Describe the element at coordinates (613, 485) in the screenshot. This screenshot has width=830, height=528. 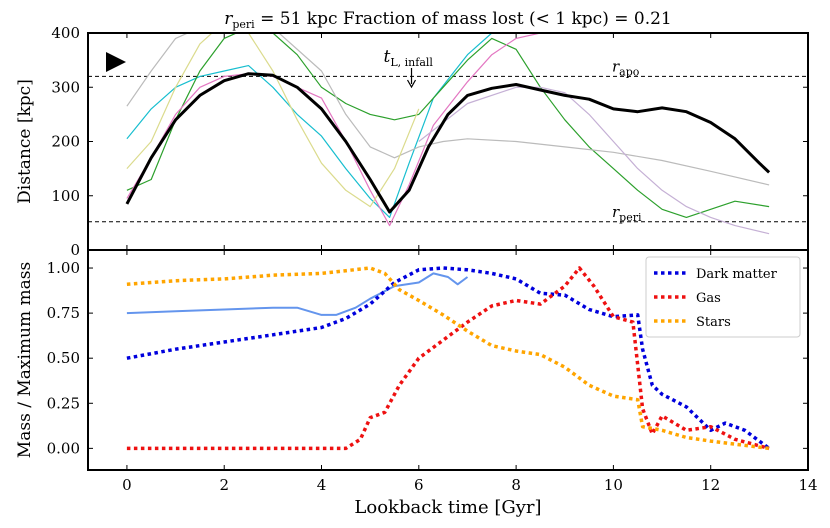
I see `x-tick-label: 10` at that location.